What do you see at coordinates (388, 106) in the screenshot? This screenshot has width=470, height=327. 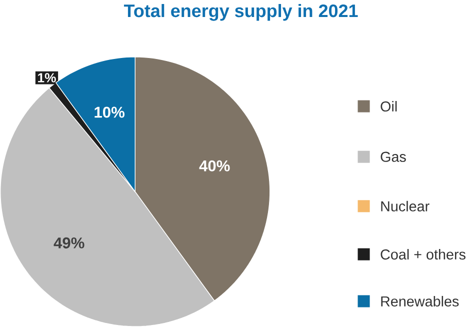 I see `legend-label: Oil` at bounding box center [388, 106].